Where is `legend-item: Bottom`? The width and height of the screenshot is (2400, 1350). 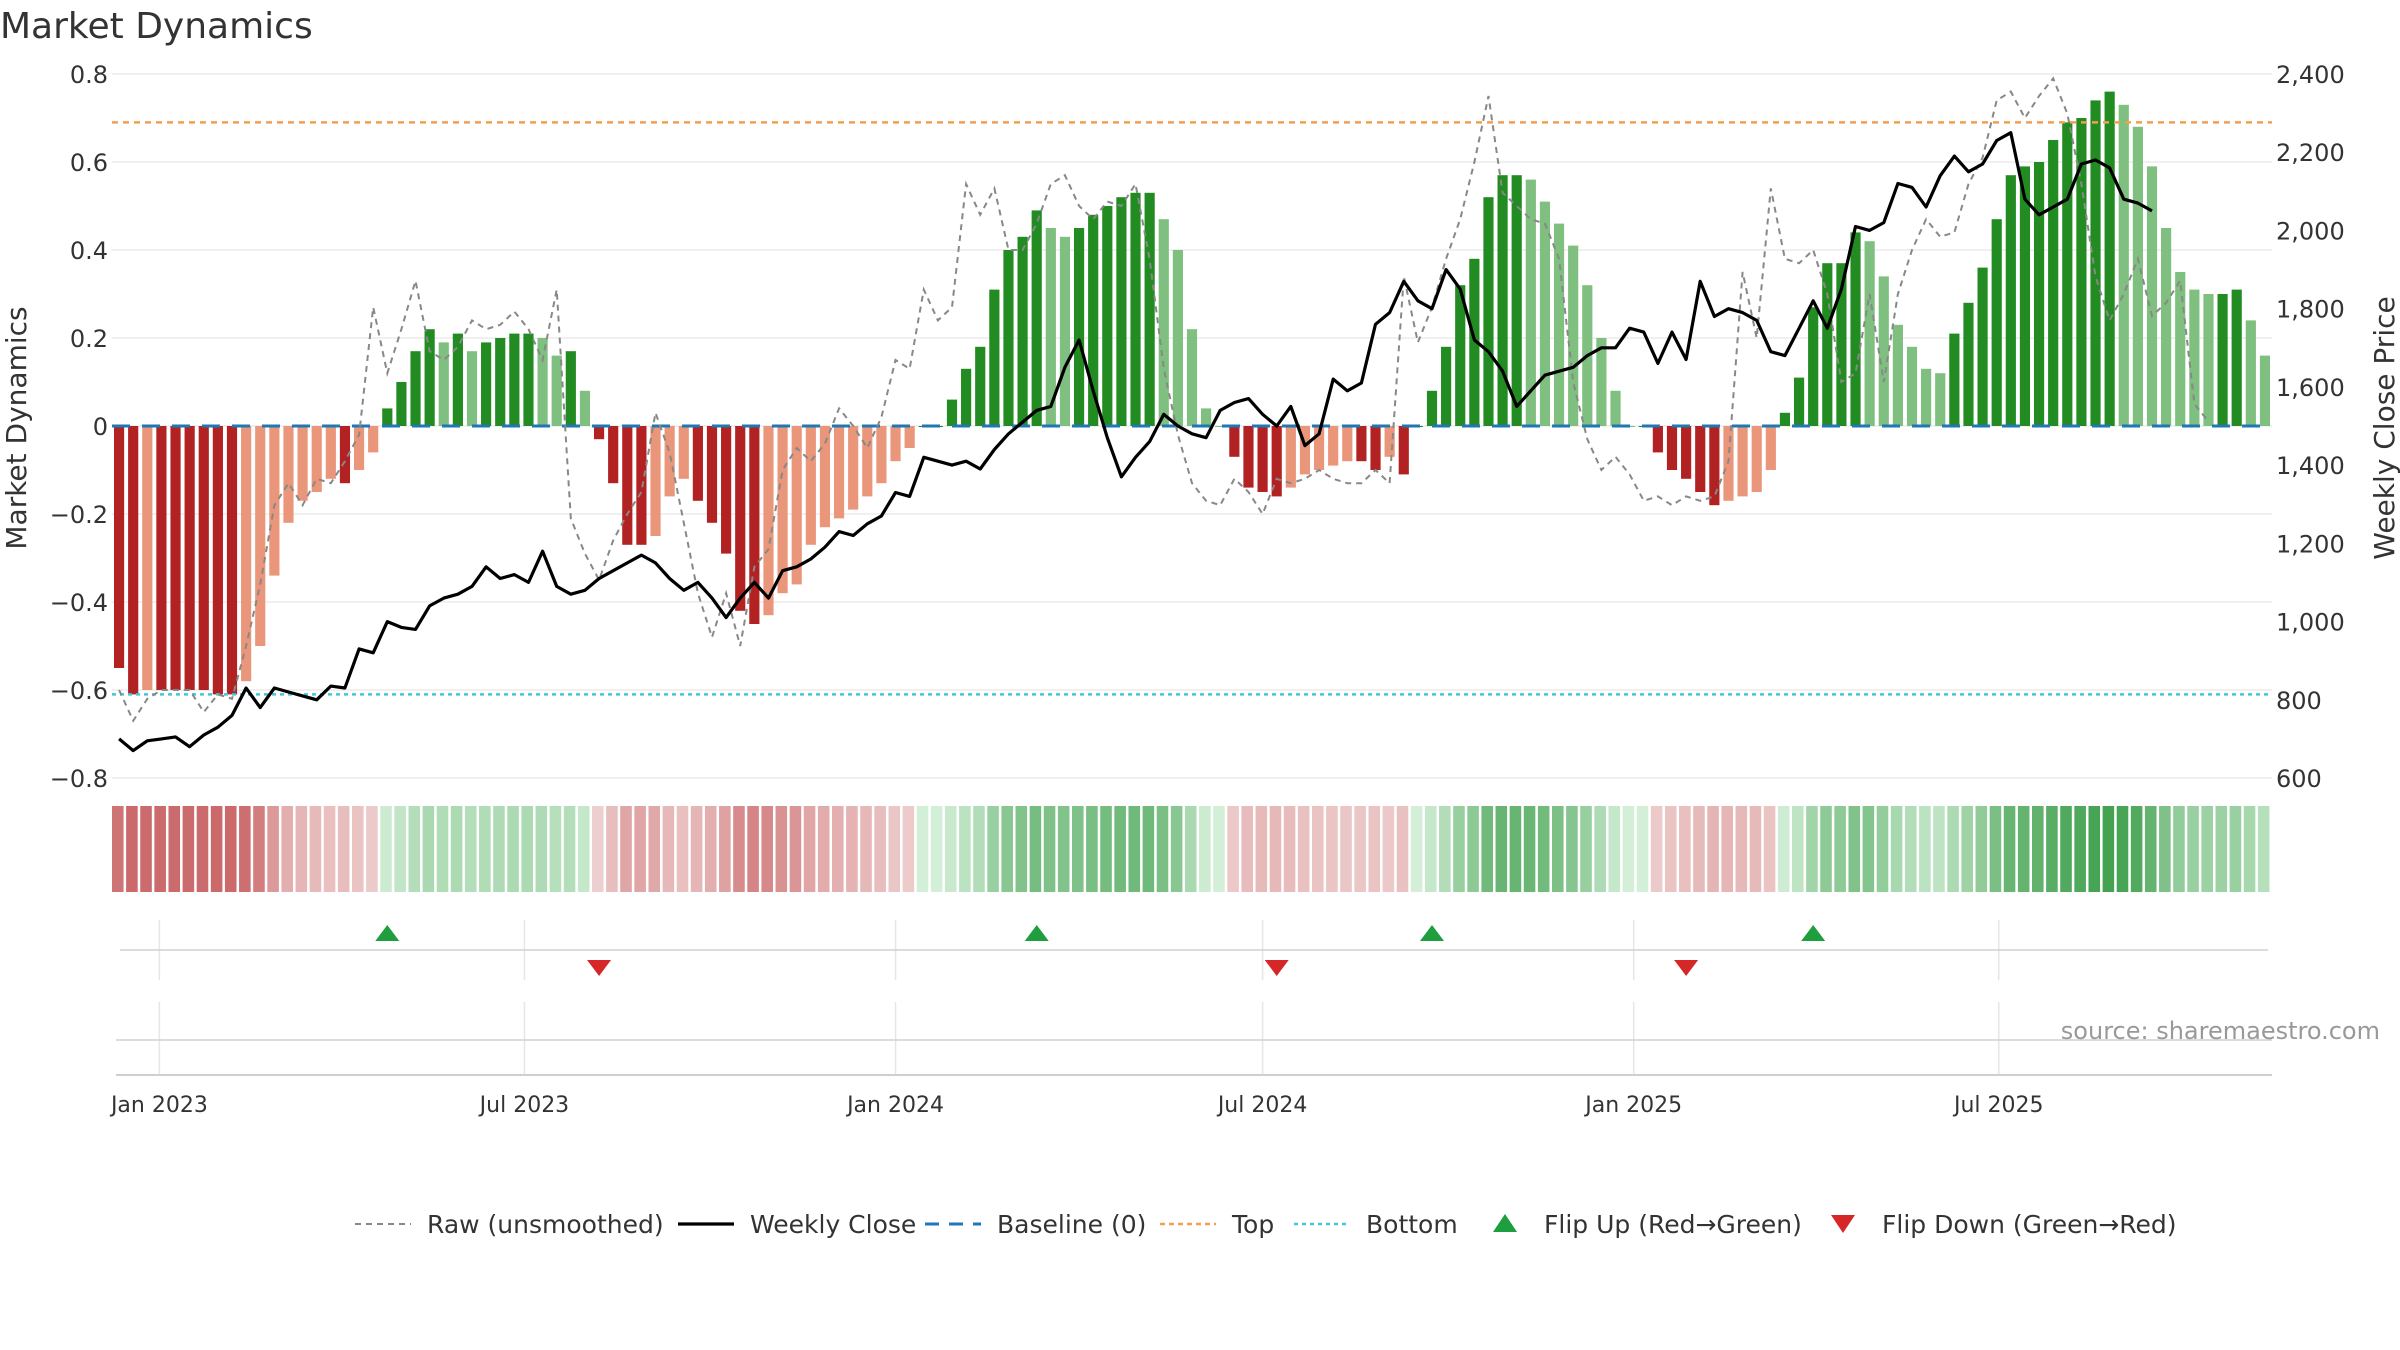 legend-item: Bottom is located at coordinates (1376, 1224).